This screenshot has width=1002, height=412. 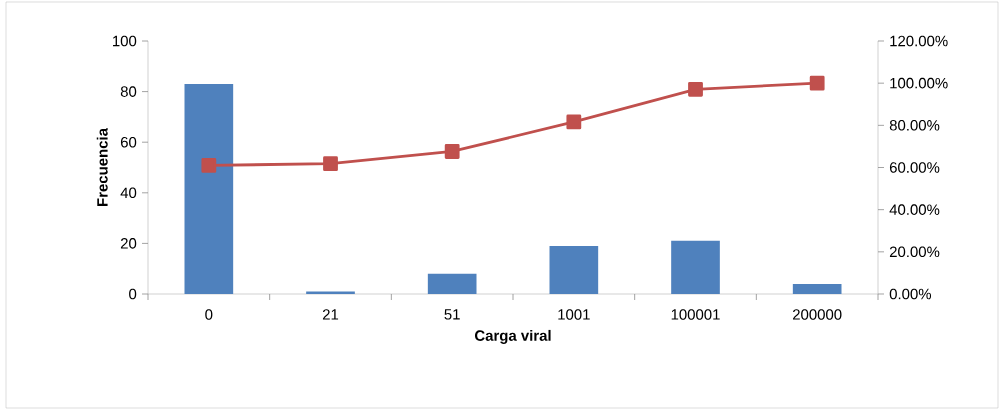 I want to click on x-tick-label: 1001, so click(x=574, y=314).